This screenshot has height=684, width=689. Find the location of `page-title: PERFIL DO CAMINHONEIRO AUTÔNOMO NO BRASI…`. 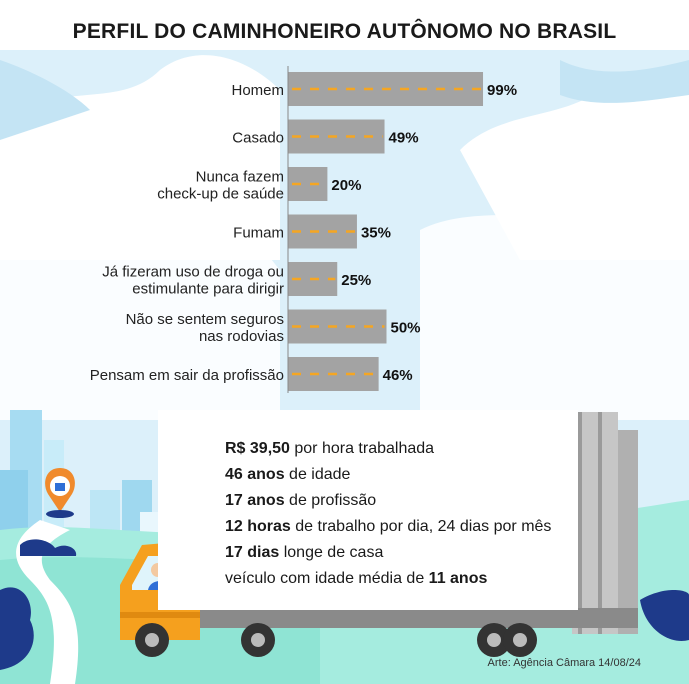

page-title: PERFIL DO CAMINHONEIRO AUTÔNOMO NO BRASI… is located at coordinates (344, 31).